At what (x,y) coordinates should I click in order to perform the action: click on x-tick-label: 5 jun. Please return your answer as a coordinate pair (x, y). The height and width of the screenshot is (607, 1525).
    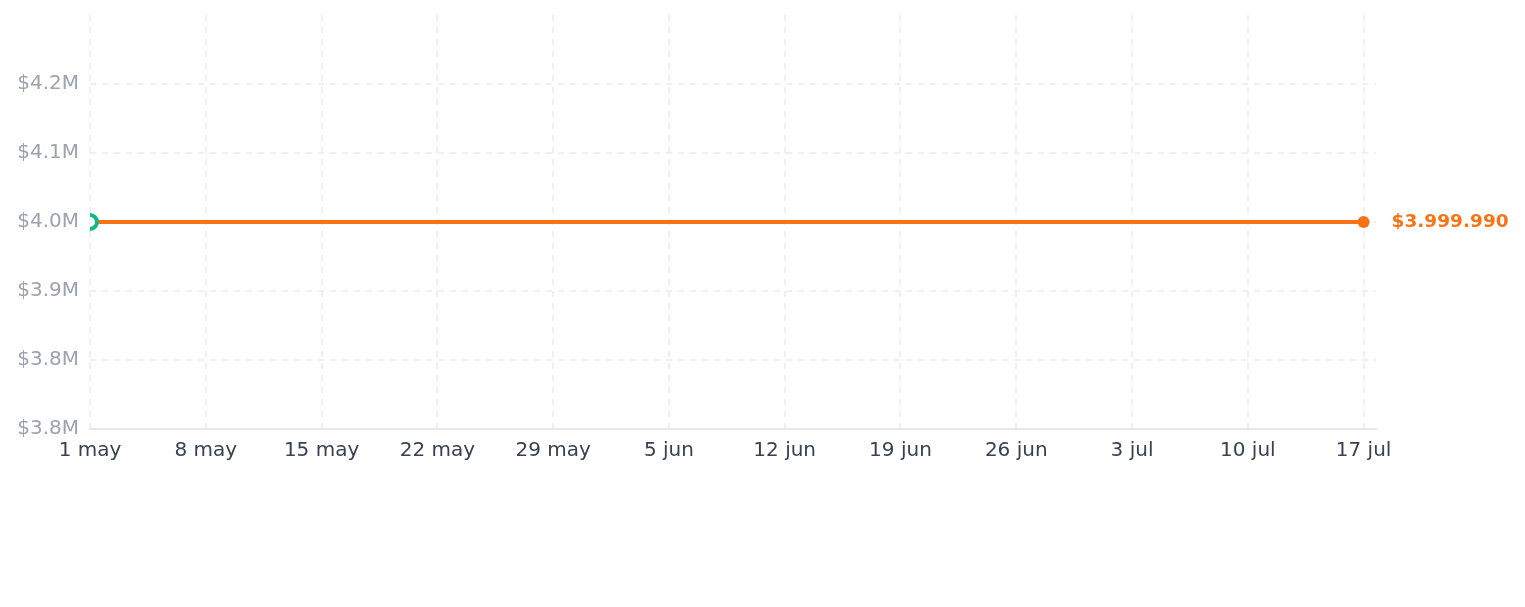
    Looking at the image, I should click on (668, 449).